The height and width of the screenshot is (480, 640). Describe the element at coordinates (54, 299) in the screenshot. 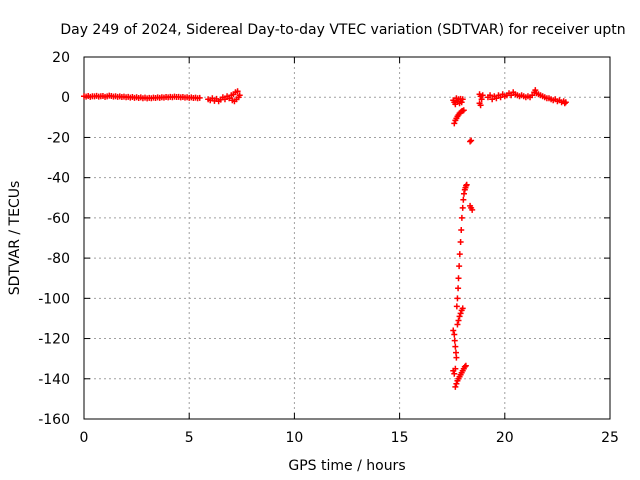

I see `y-tick-label: -100` at that location.